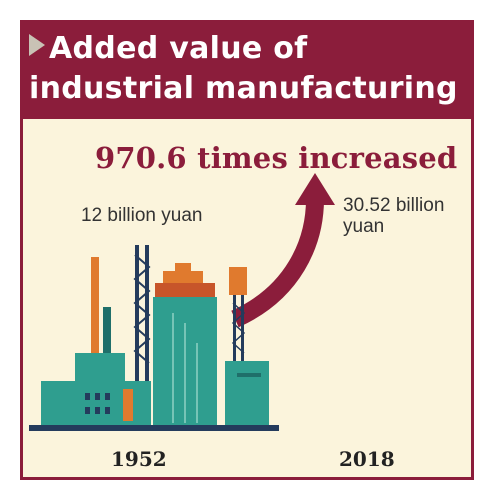 The width and height of the screenshot is (494, 500). Describe the element at coordinates (183, 268) in the screenshot. I see `tower-top-knob` at that location.